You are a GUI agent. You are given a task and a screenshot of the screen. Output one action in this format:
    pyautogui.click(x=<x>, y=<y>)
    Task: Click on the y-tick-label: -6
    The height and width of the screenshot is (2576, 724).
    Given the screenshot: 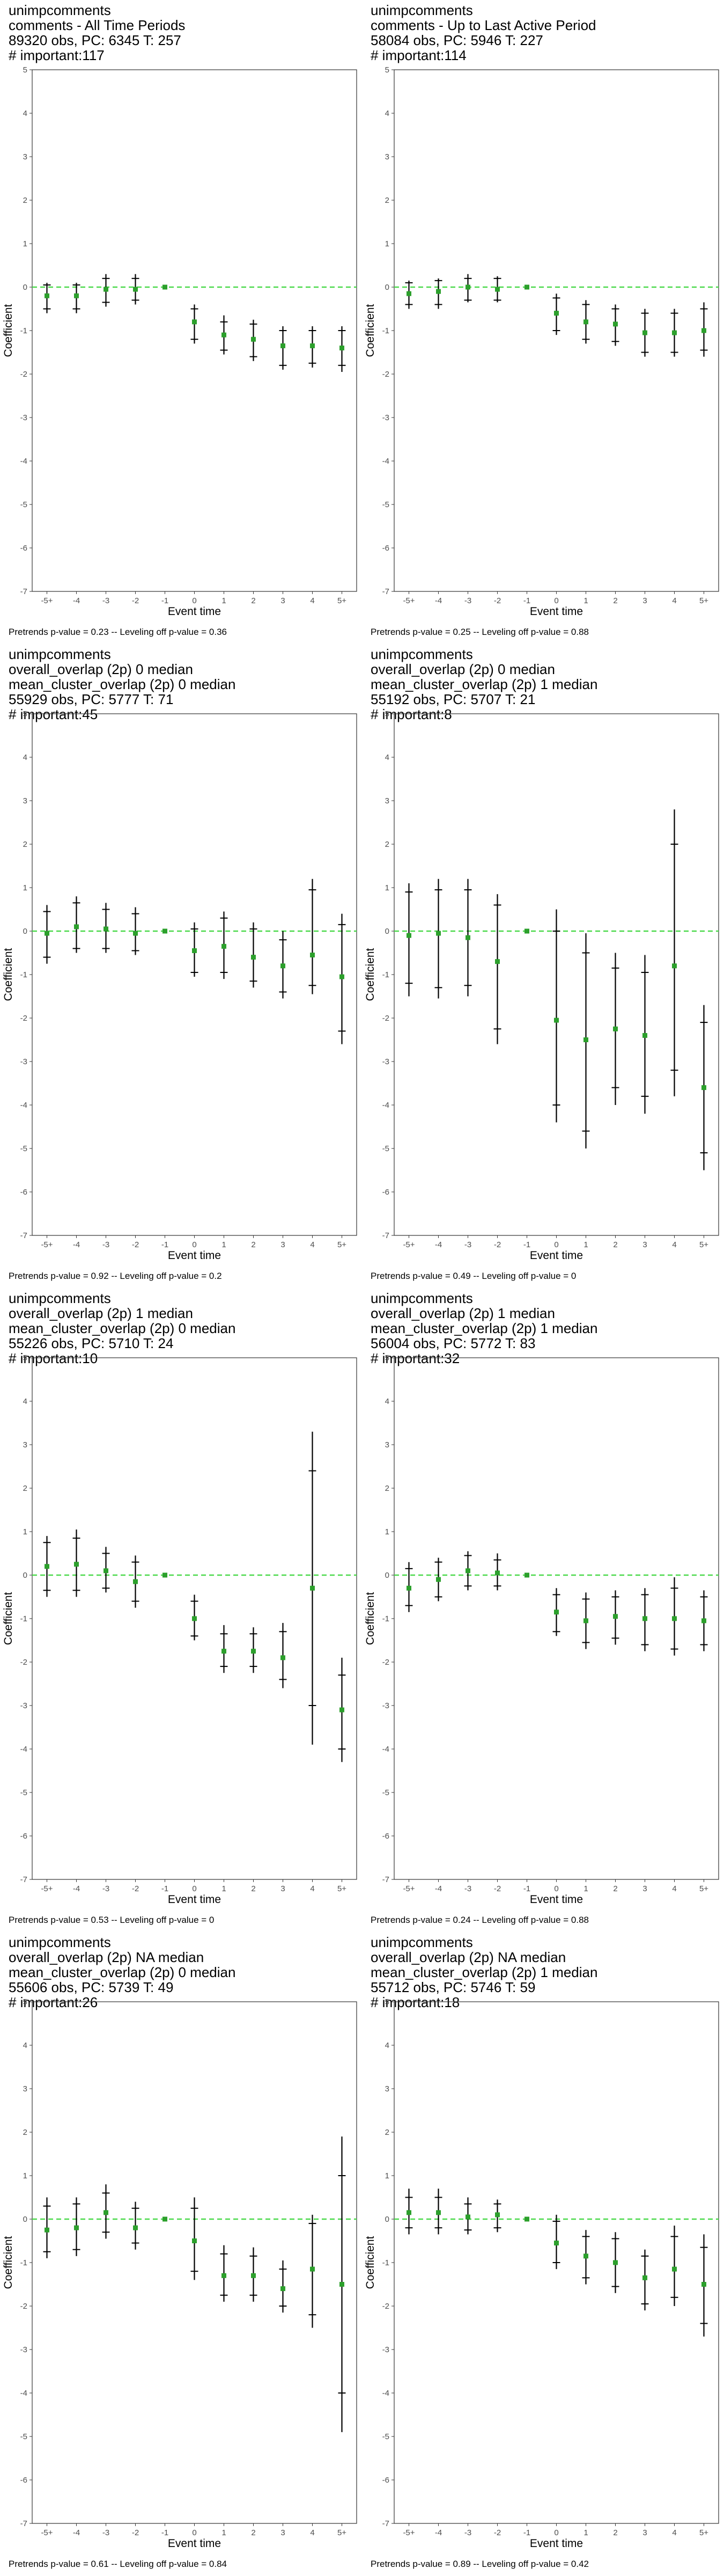 What is the action you would take?
    pyautogui.click(x=23, y=1192)
    